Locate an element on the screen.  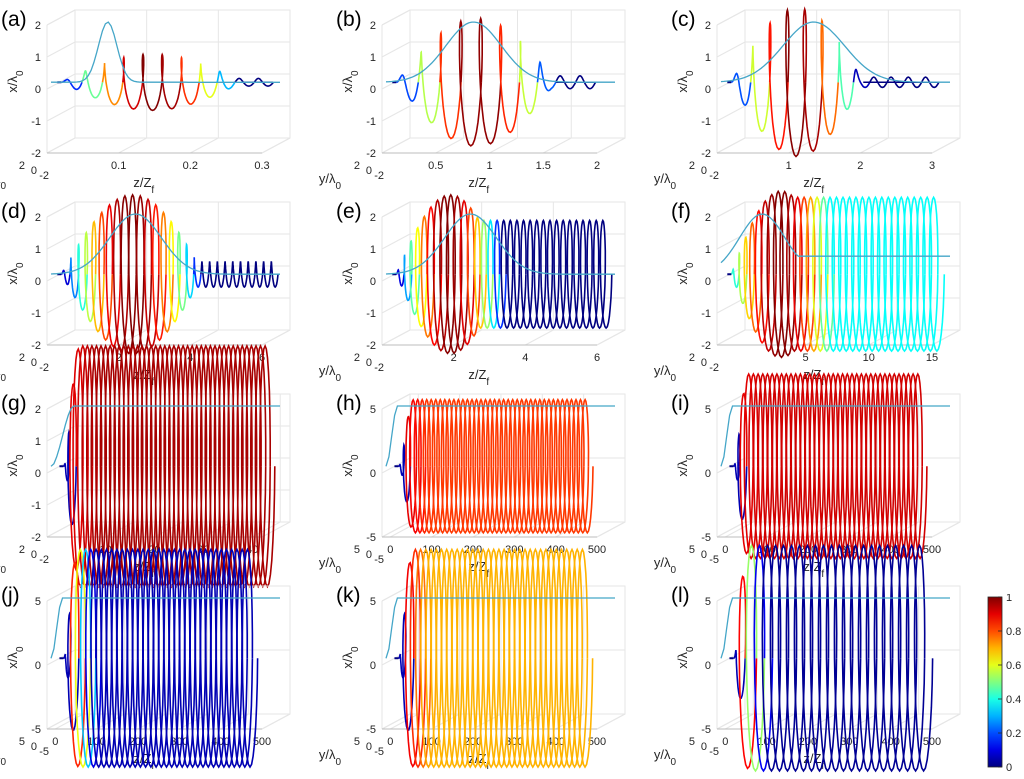
x-tick-label: 1.5 is located at coordinates (543, 166).